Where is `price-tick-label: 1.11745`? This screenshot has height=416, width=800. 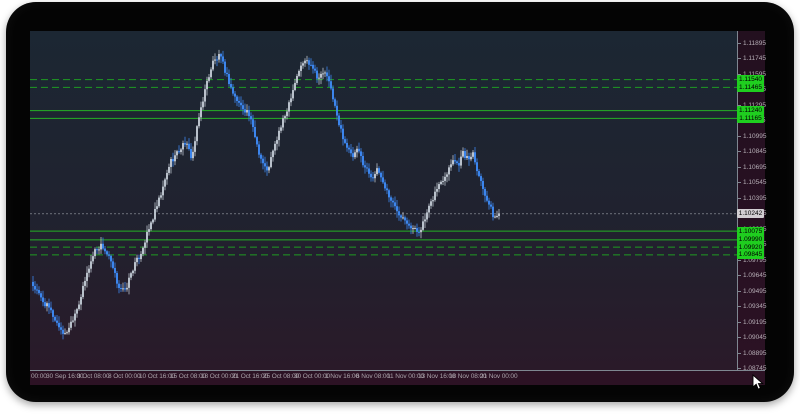 price-tick-label: 1.11745 is located at coordinates (755, 58).